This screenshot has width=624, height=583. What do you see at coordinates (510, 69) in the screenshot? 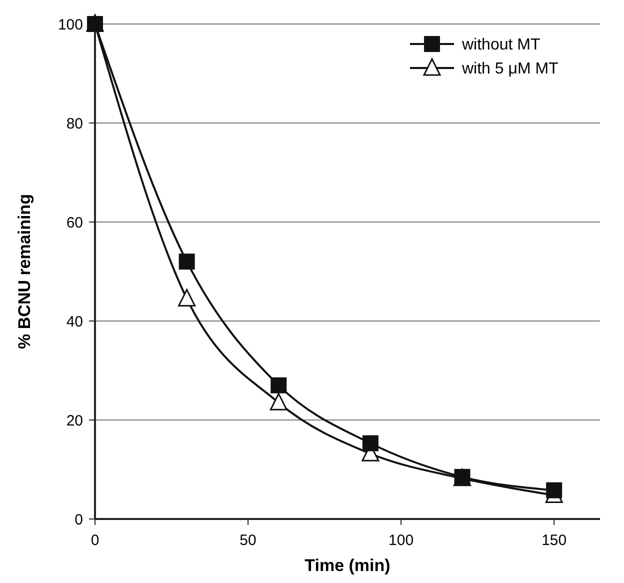
I see `legend-label: with 5 μM MT` at bounding box center [510, 69].